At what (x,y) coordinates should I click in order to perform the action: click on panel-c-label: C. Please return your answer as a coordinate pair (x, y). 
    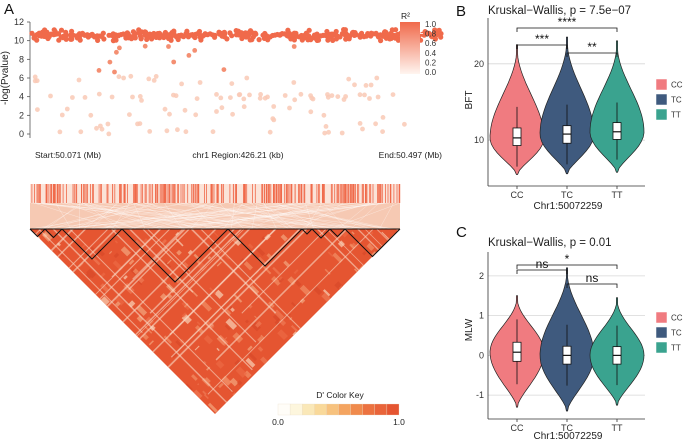
    Looking at the image, I should click on (461, 232).